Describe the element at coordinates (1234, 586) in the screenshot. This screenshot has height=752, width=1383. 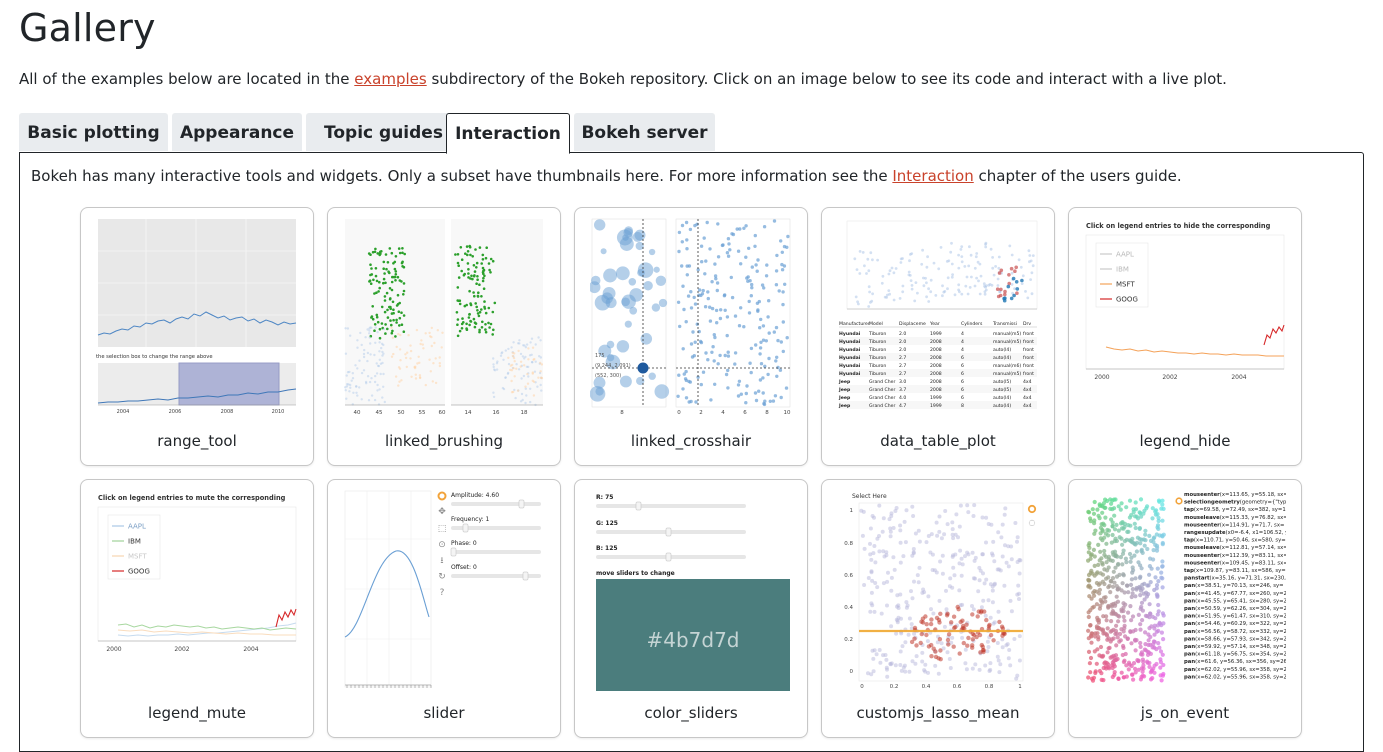
I see `event-log-line: pan(x=38.51, y=70.13, sx=246, sy=` at that location.